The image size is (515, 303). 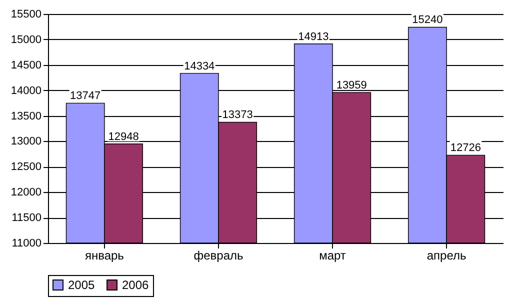 I want to click on data-label: 13959, so click(x=351, y=85).